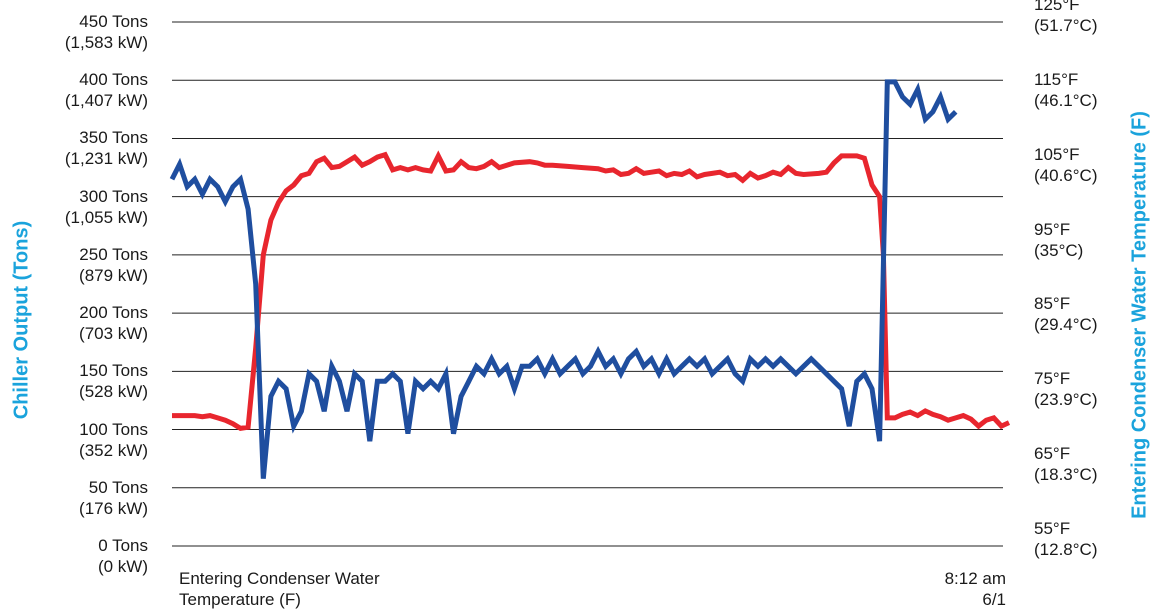 The width and height of the screenshot is (1165, 610). What do you see at coordinates (74, 90) in the screenshot?
I see `left-tick-label: 400 Tons (1,407 kW)` at bounding box center [74, 90].